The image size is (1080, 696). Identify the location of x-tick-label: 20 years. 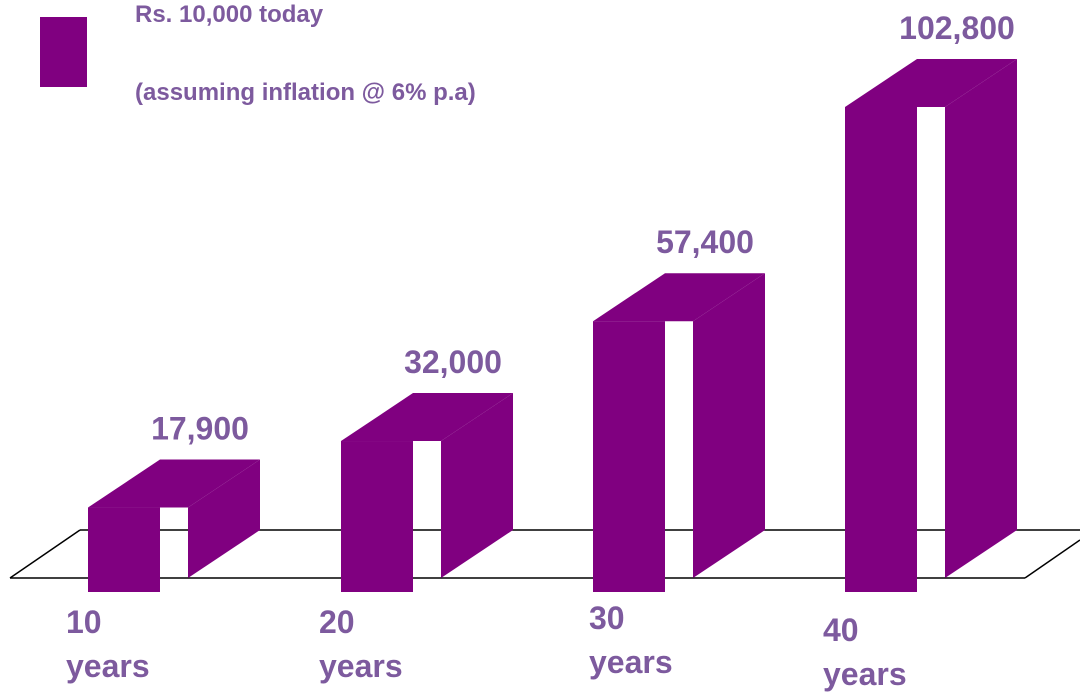
(361, 644).